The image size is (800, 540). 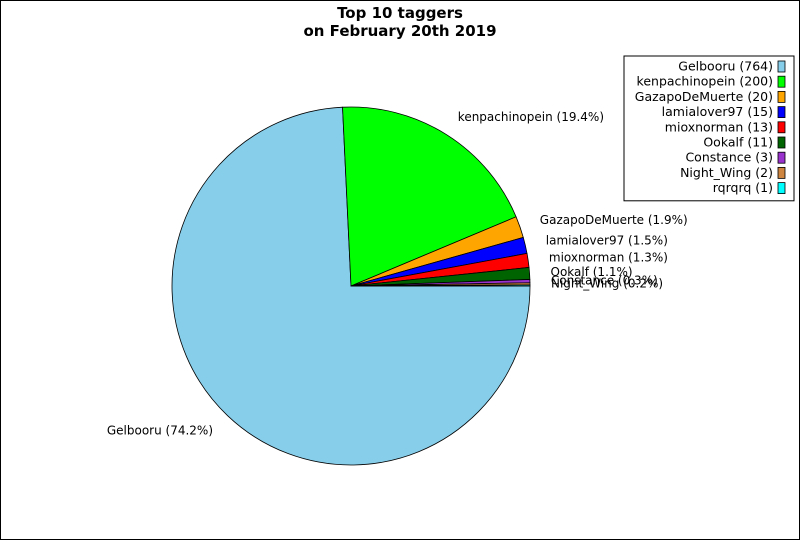 What do you see at coordinates (440, 285) in the screenshot?
I see `pie-slice-rqrqrq` at bounding box center [440, 285].